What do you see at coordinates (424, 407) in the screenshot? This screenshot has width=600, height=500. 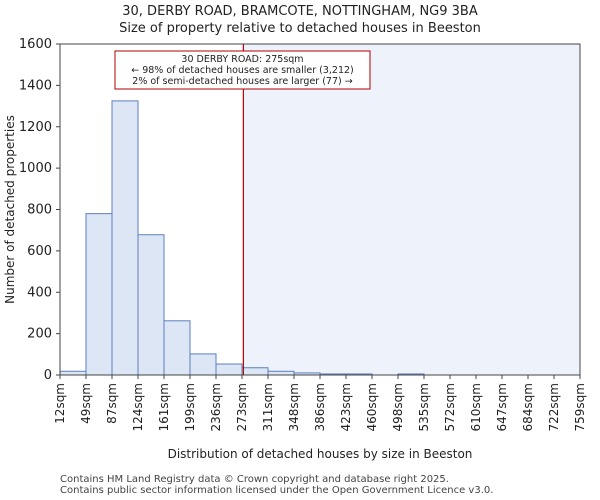 I see `x-tick-label: 535sqm` at bounding box center [424, 407].